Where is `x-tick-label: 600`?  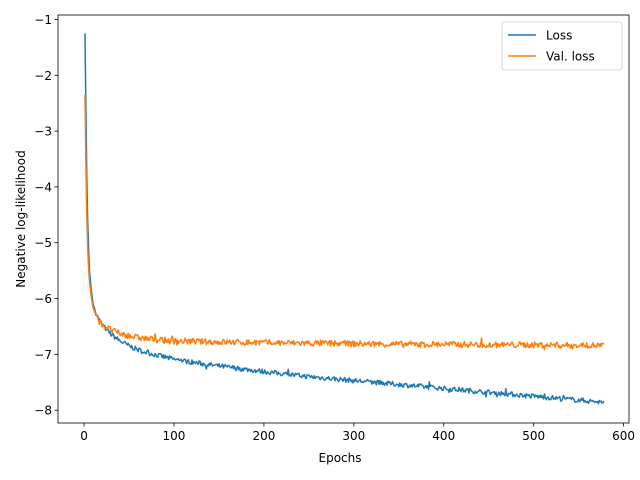 x-tick-label: 600 is located at coordinates (623, 436).